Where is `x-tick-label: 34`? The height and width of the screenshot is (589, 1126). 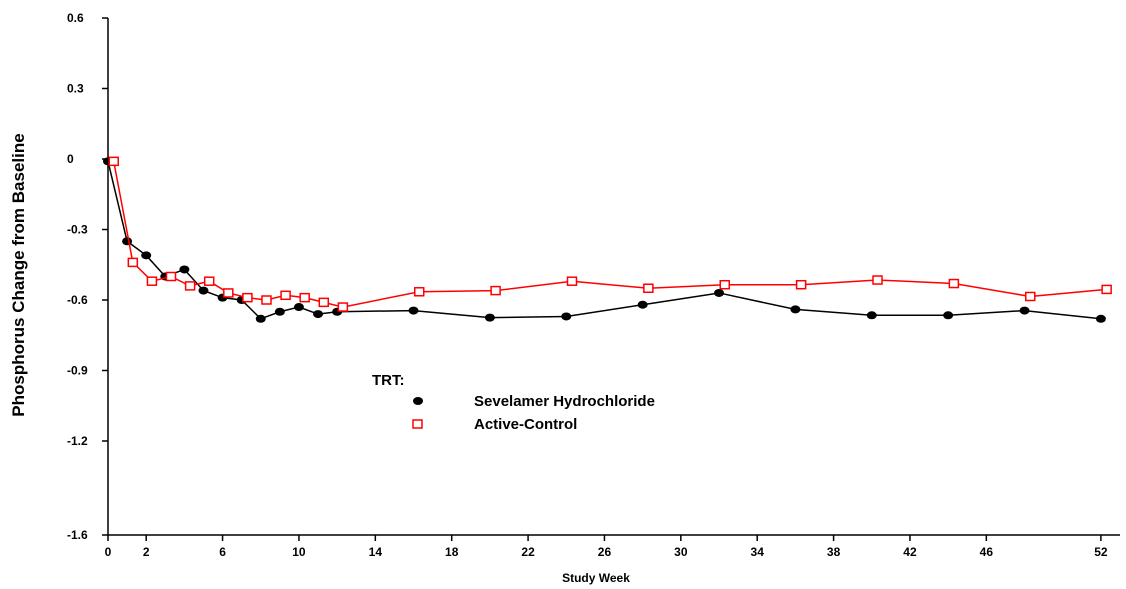 x-tick-label: 34 is located at coordinates (758, 552).